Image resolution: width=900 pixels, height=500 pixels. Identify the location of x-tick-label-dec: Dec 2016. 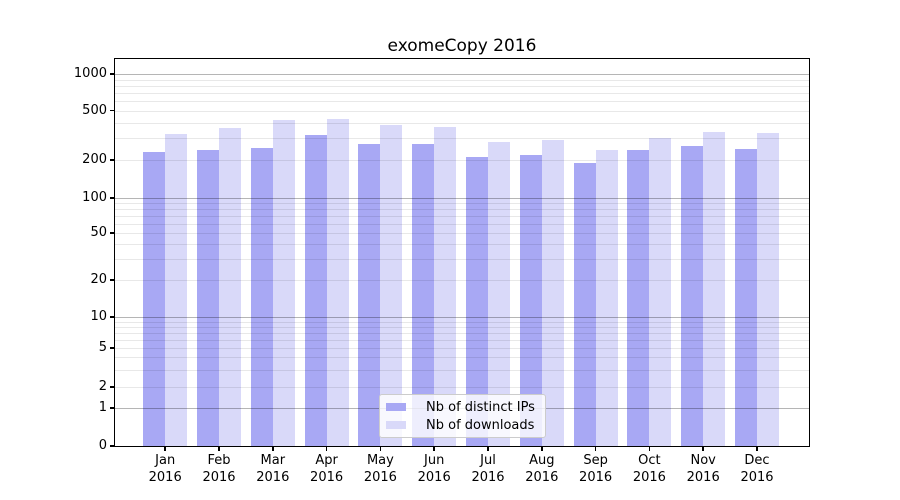
(757, 469).